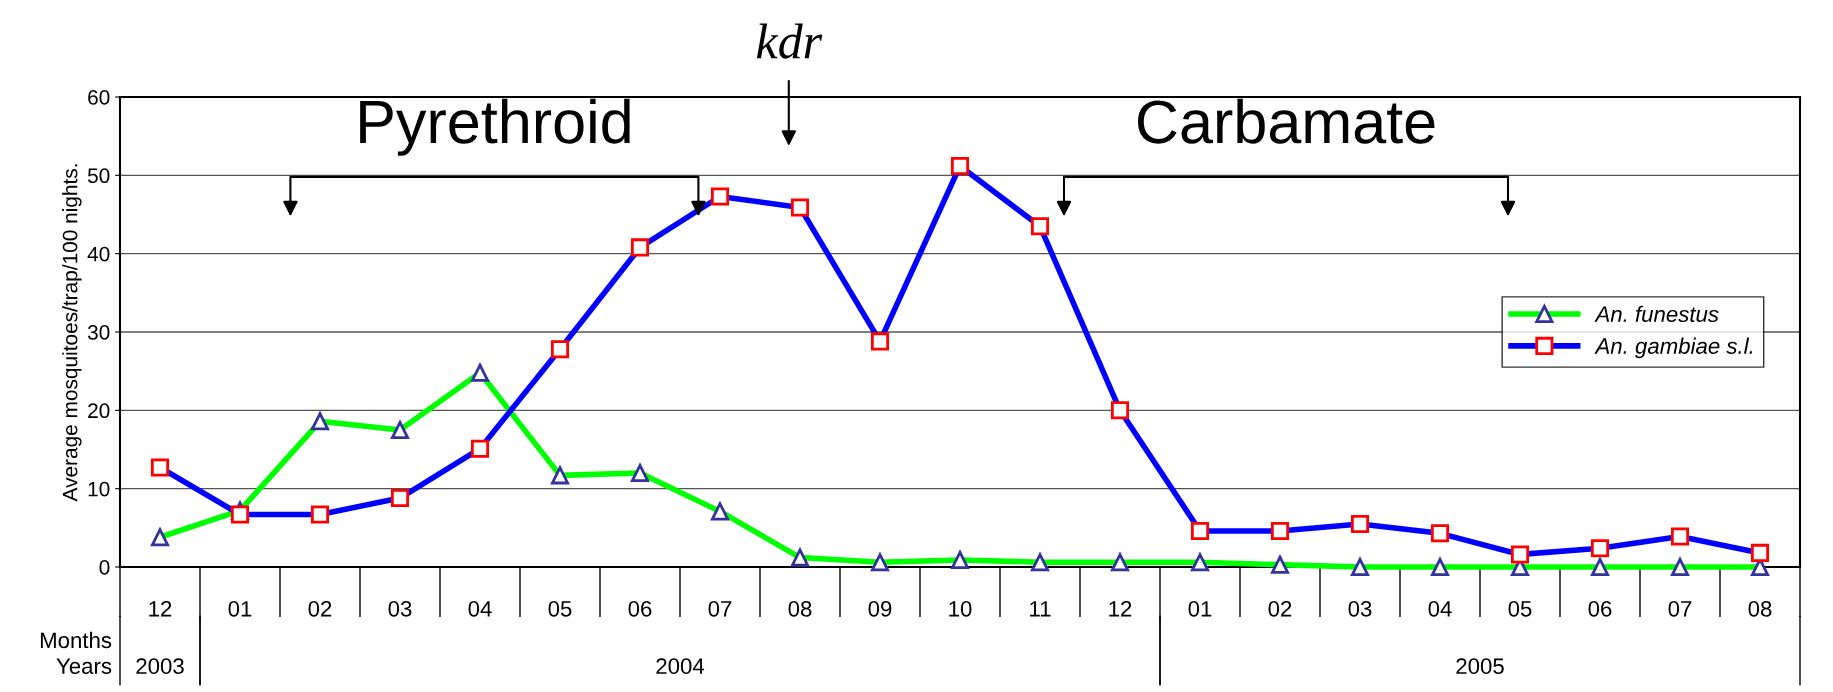 The width and height of the screenshot is (1833, 692). Describe the element at coordinates (1480, 666) in the screenshot. I see `text: 2005` at that location.